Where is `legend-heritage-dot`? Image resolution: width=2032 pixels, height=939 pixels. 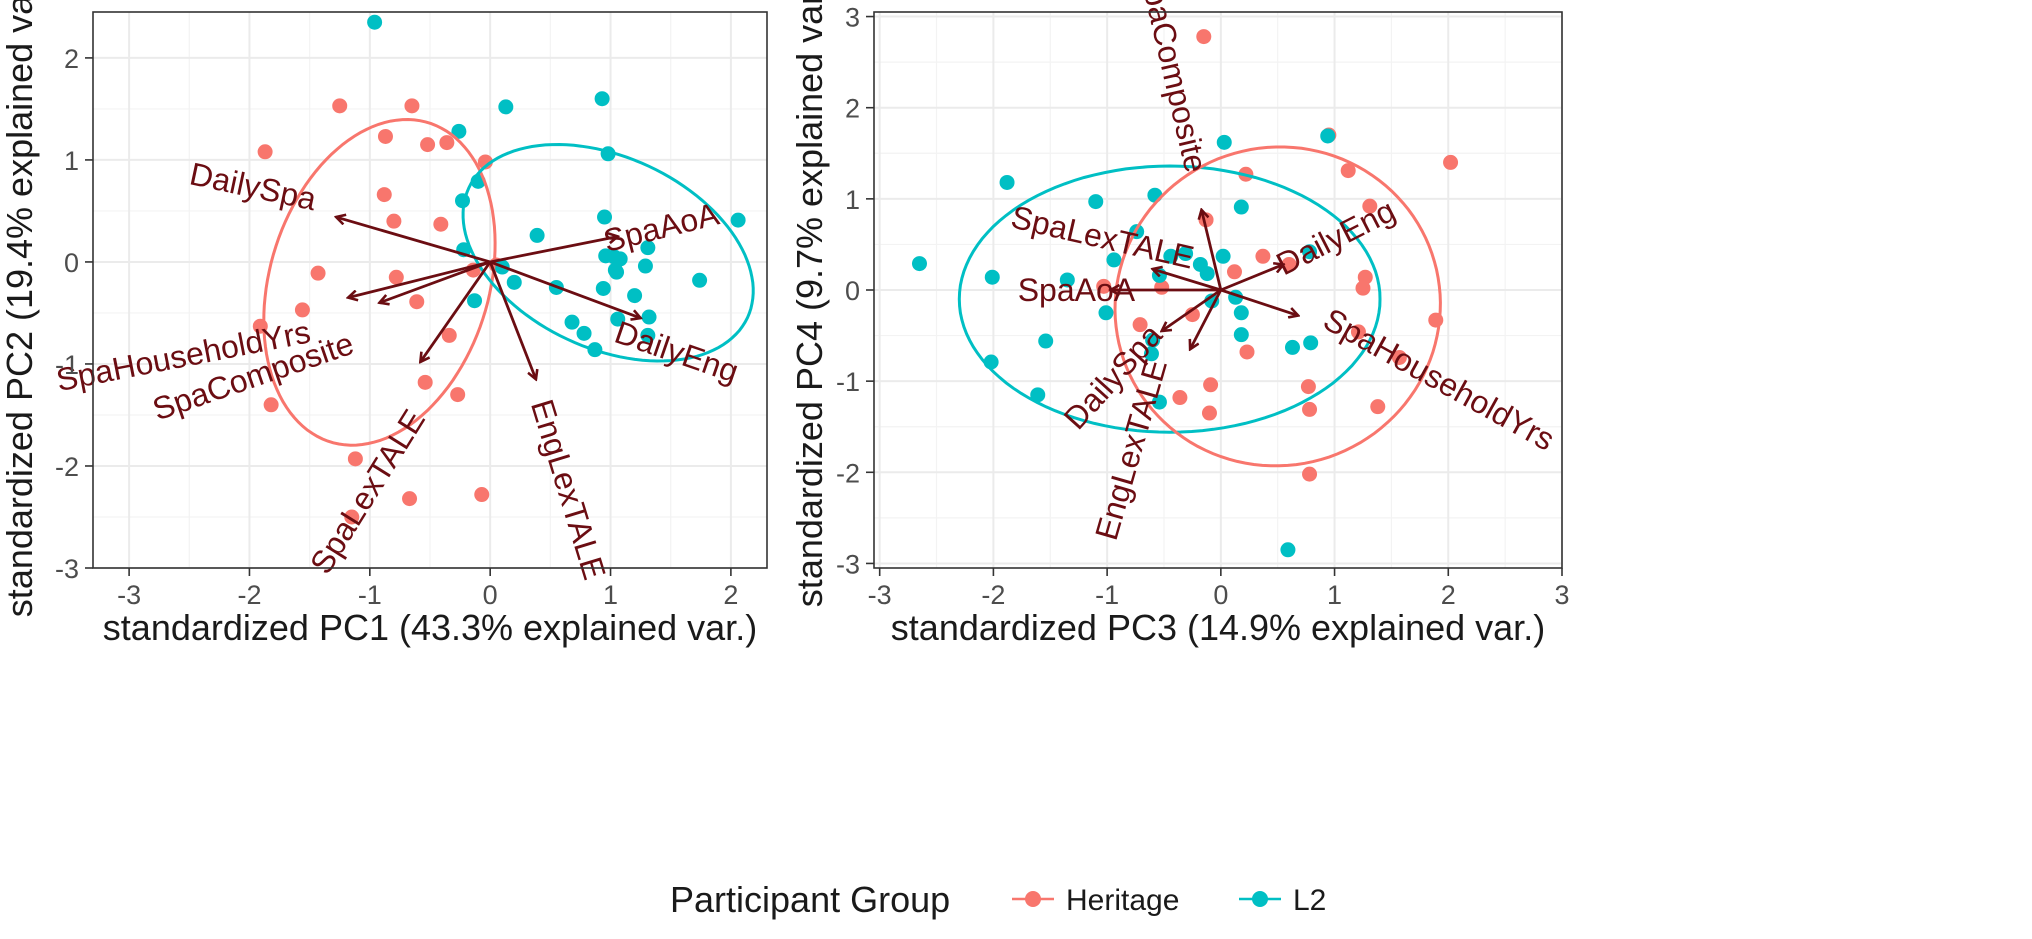 legend-heritage-dot is located at coordinates (1033, 899).